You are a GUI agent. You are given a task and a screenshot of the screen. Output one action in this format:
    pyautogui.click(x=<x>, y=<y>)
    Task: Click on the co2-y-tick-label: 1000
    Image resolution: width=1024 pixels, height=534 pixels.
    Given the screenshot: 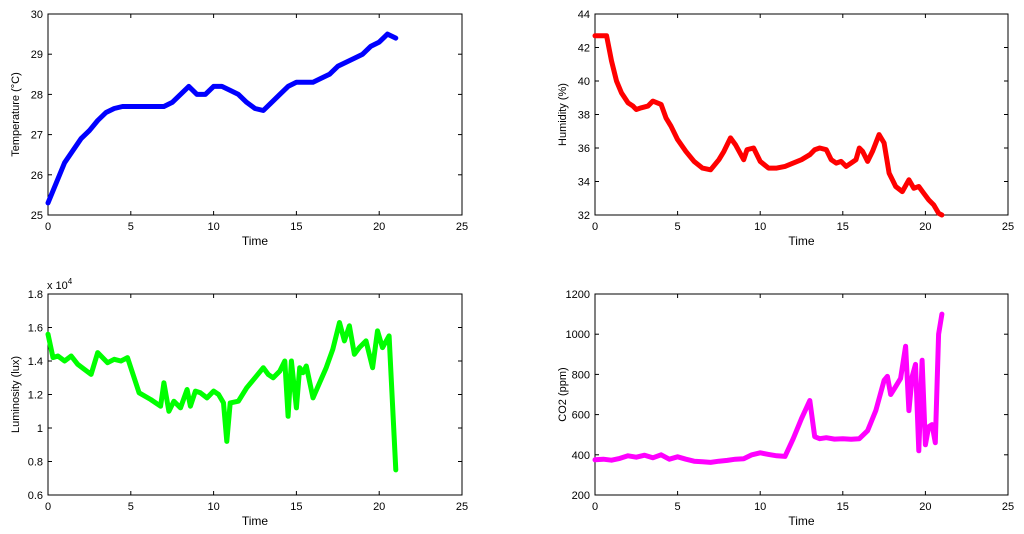 What is the action you would take?
    pyautogui.click(x=578, y=335)
    